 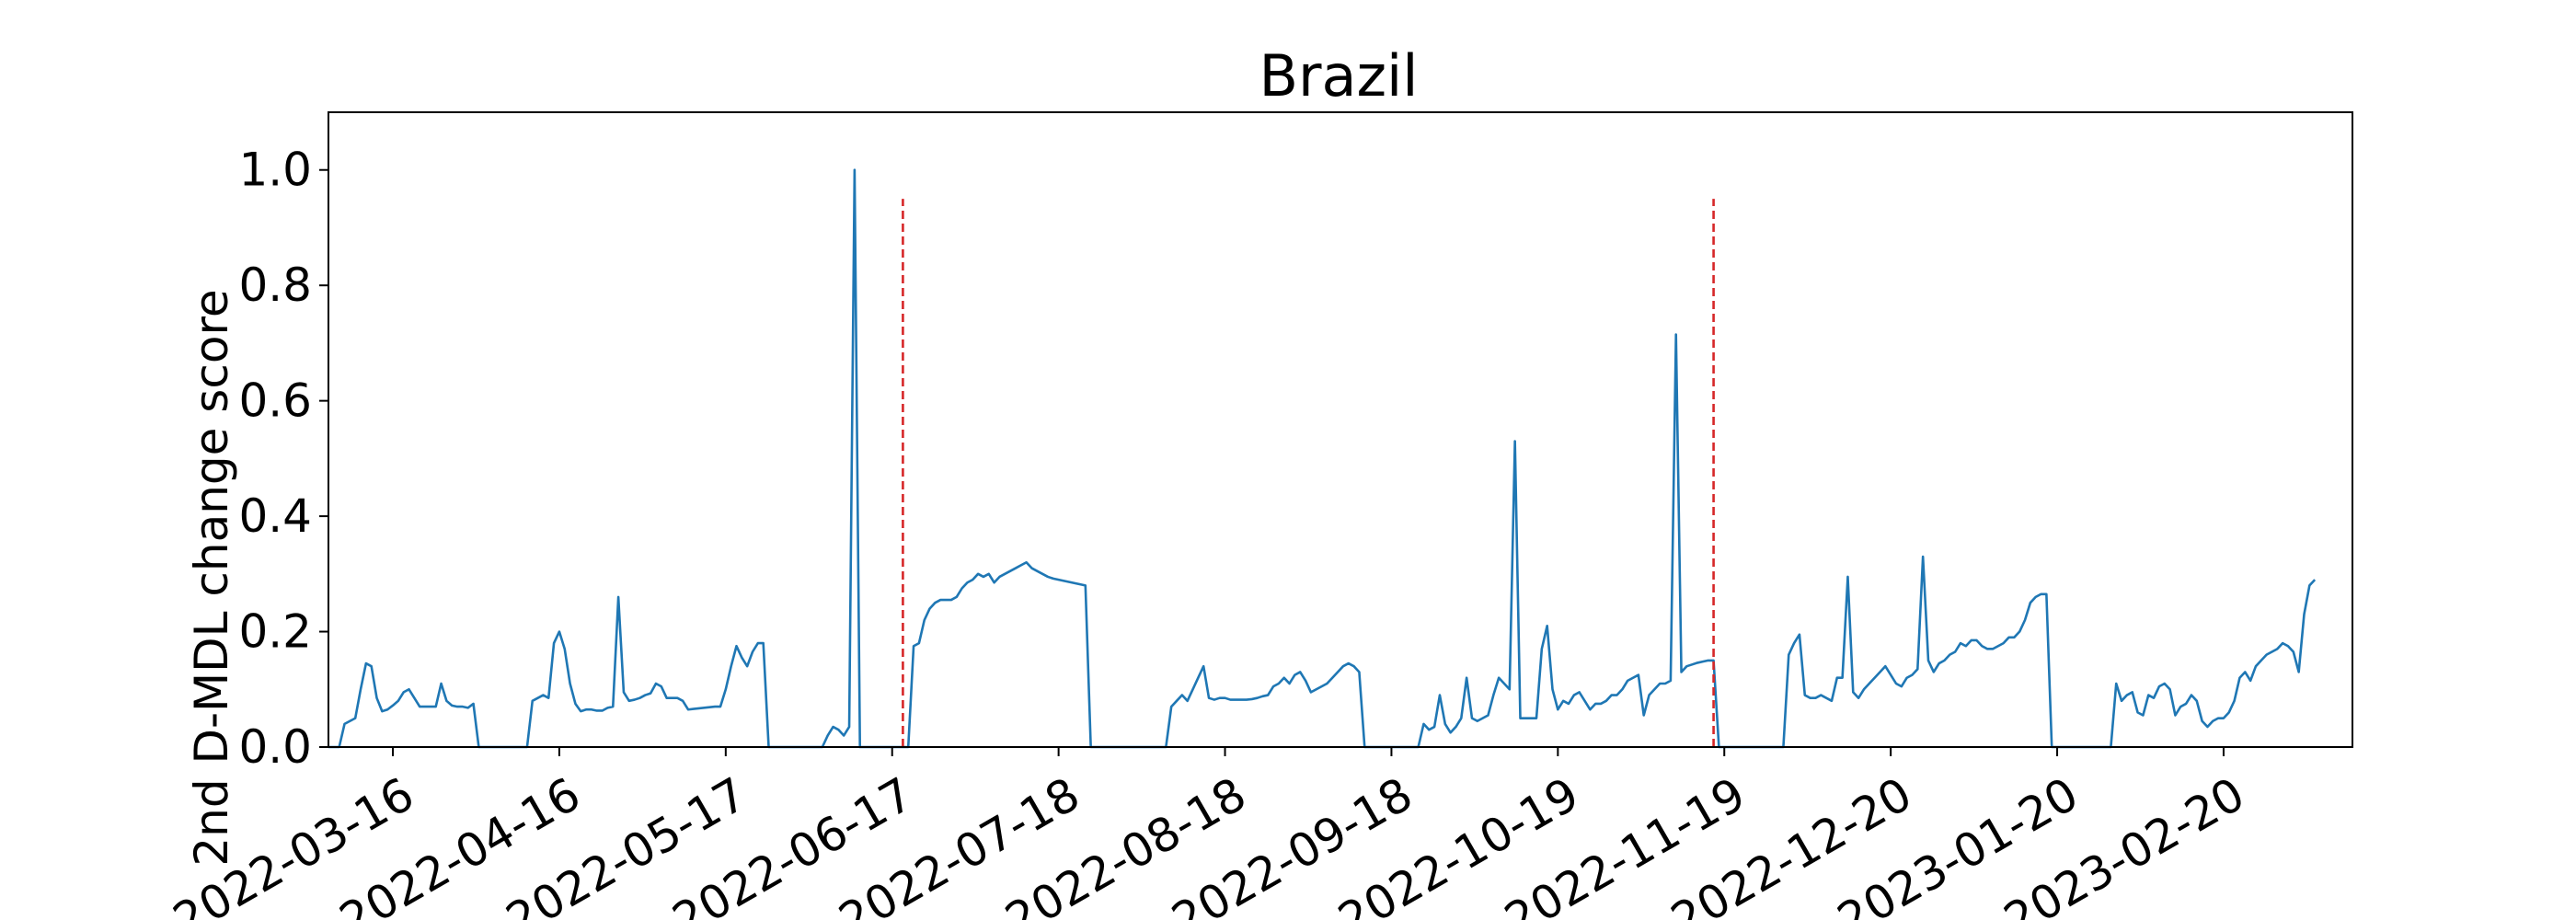 What do you see at coordinates (211, 577) in the screenshot?
I see `y-axis-label: 2nd D-MDL change score` at bounding box center [211, 577].